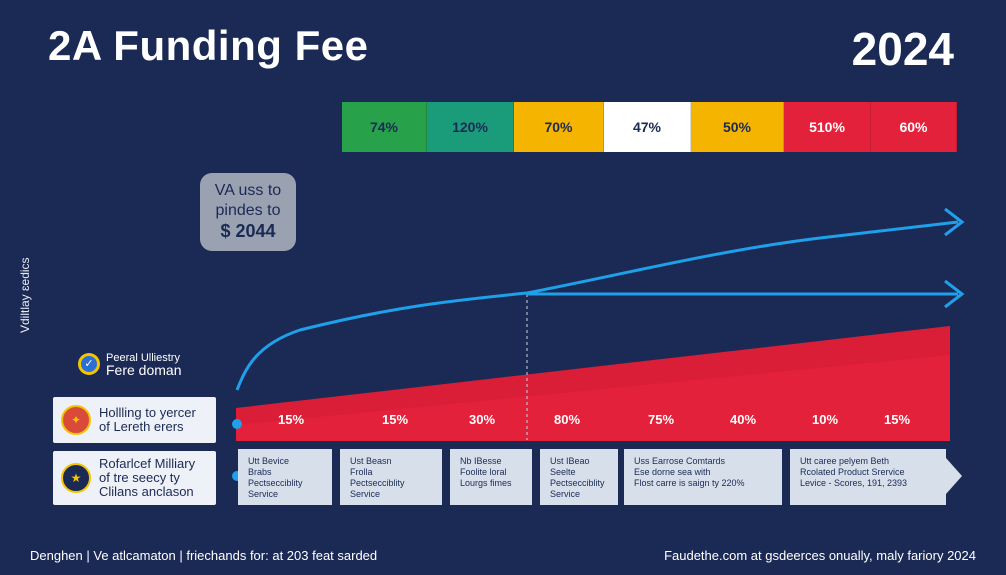 Image resolution: width=1006 pixels, height=575 pixels. I want to click on percent-label: 30%, so click(482, 419).